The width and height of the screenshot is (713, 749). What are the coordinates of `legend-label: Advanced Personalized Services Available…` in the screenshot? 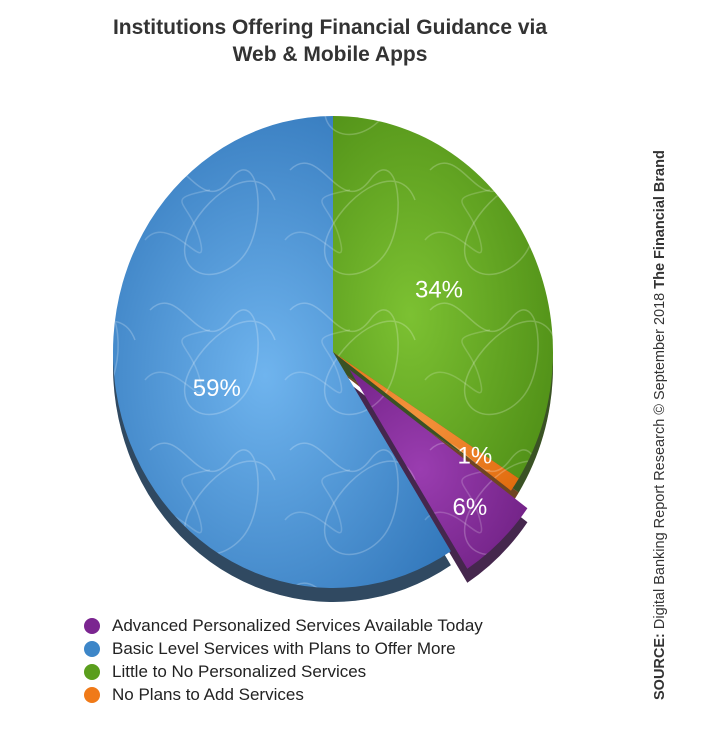 It's located at (297, 625).